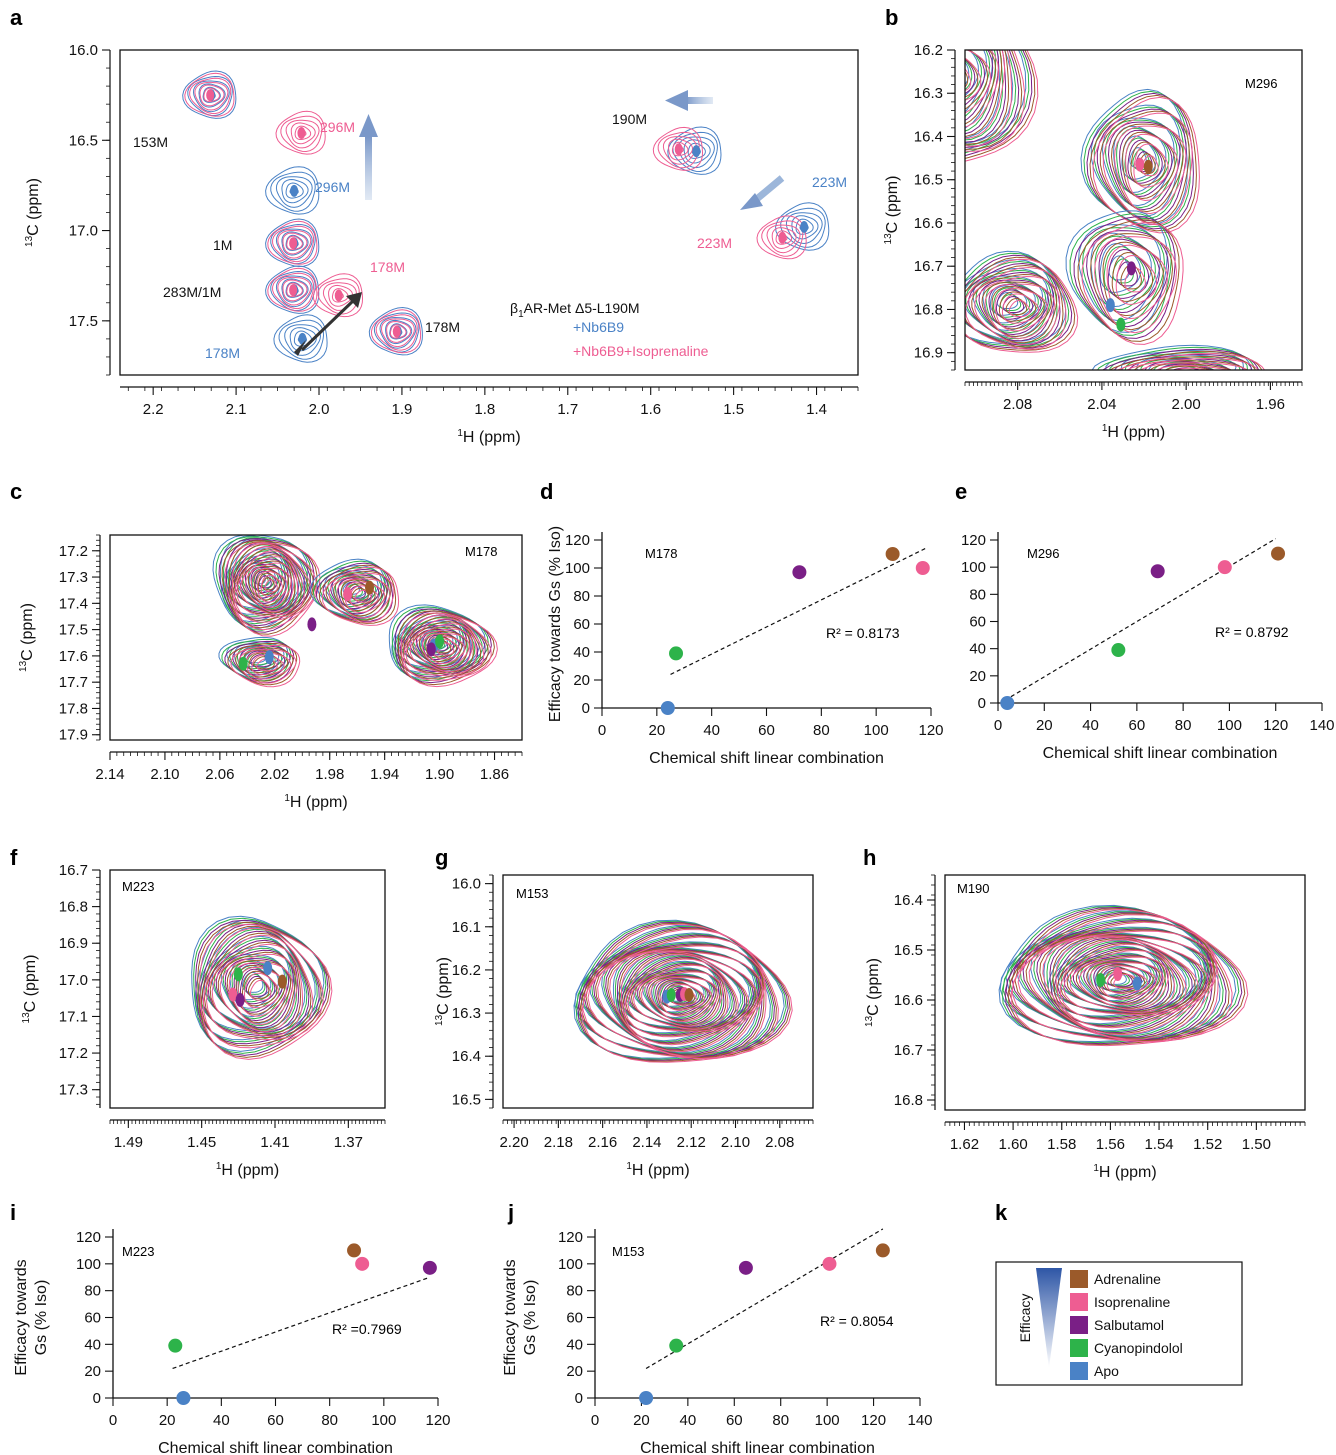 This screenshot has height=1455, width=1336. I want to click on fit-line-j, so click(764, 1299).